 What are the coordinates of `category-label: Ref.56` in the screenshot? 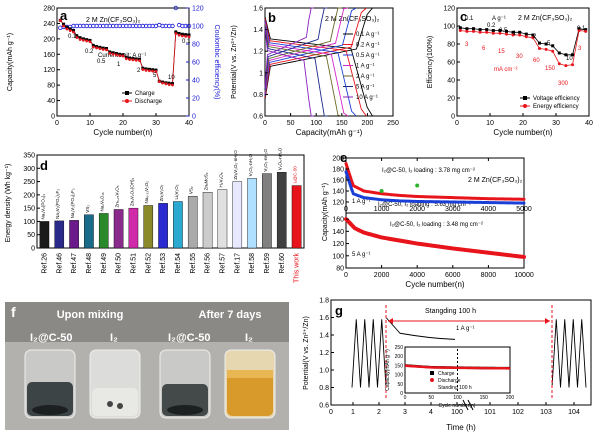 It's located at (208, 263).